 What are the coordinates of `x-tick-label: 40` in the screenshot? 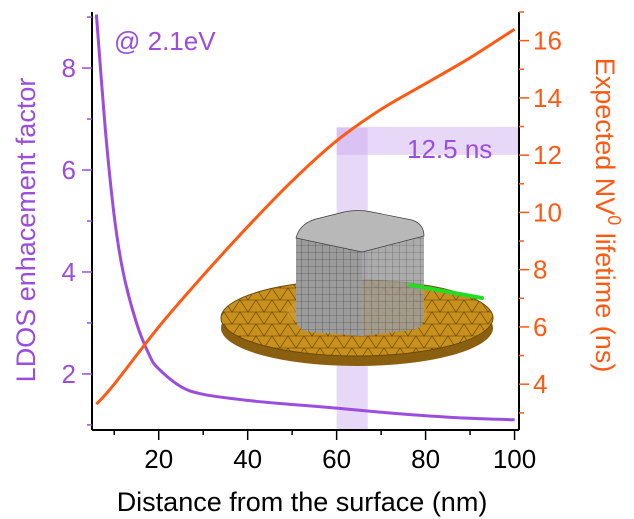 It's located at (247, 459).